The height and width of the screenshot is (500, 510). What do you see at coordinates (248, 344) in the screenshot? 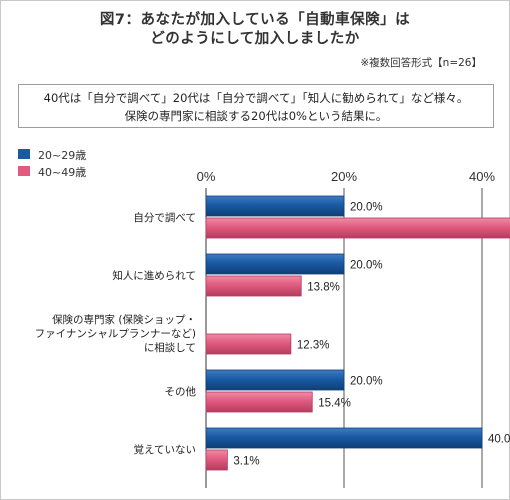
I see `bar-series1-cat2` at bounding box center [248, 344].